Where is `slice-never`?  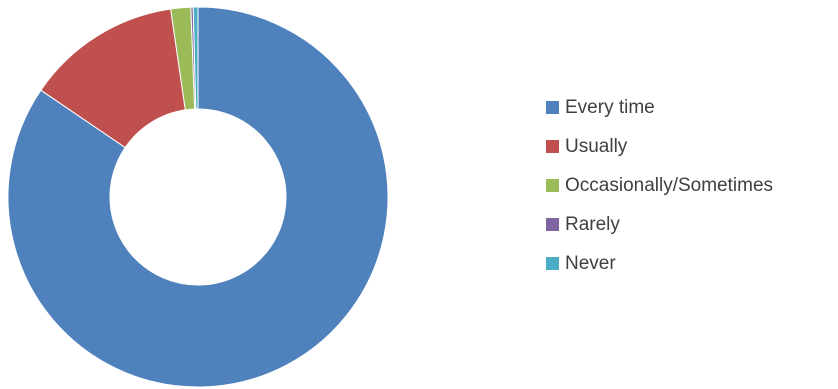 slice-never is located at coordinates (195, 58).